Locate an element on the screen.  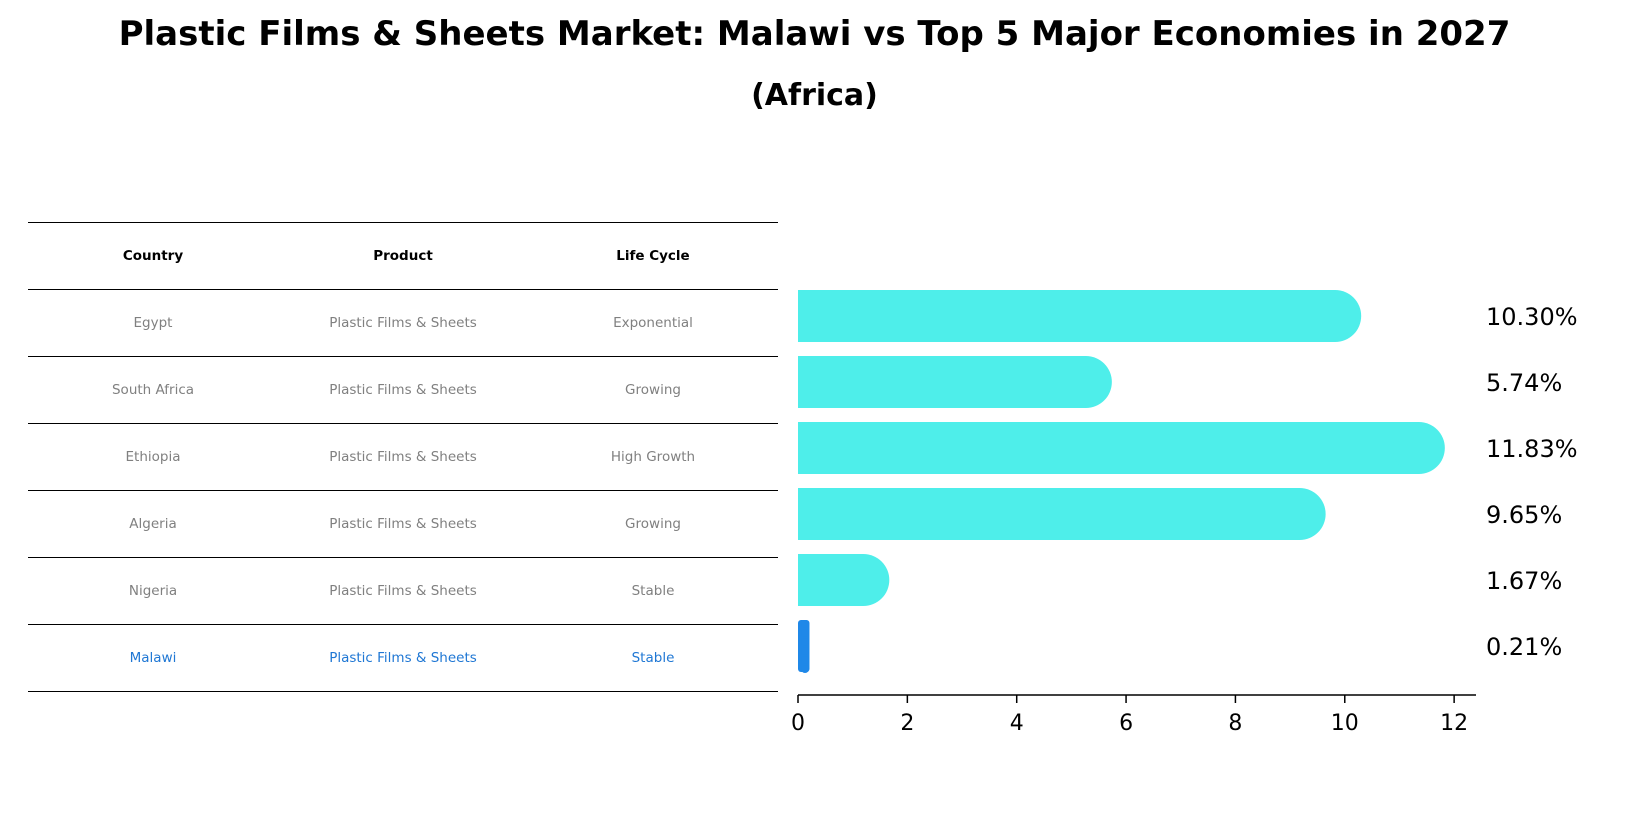
bar-malawi is located at coordinates (804, 646).